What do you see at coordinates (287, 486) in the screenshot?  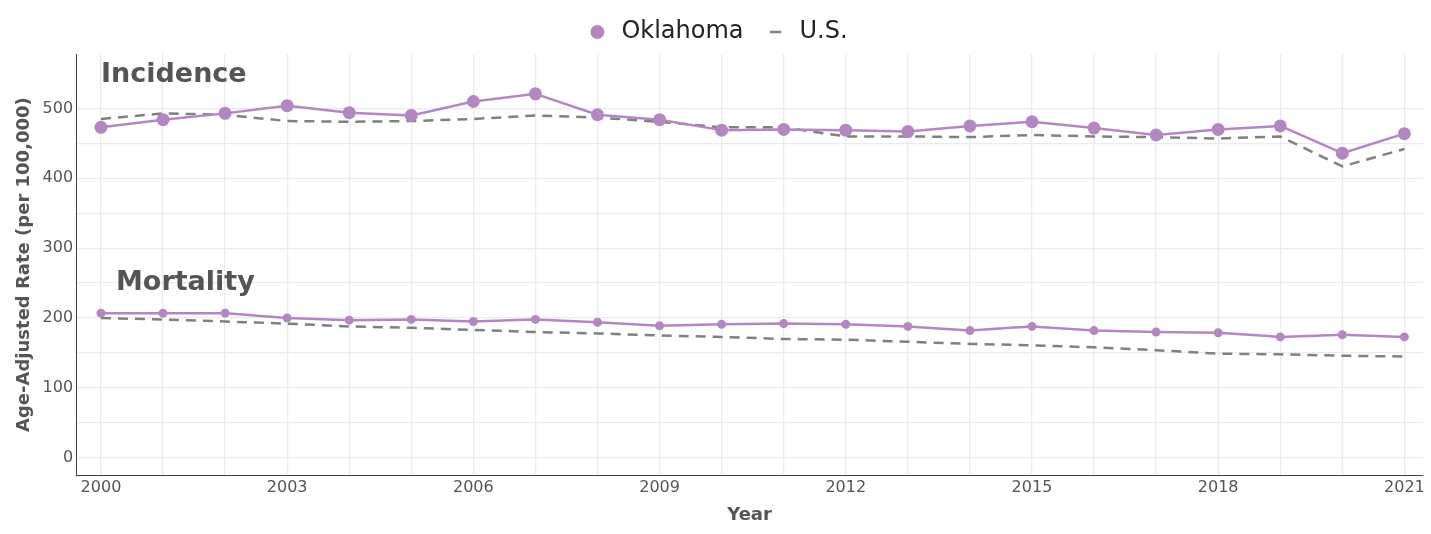 I see `x-tick-label: 2003` at bounding box center [287, 486].